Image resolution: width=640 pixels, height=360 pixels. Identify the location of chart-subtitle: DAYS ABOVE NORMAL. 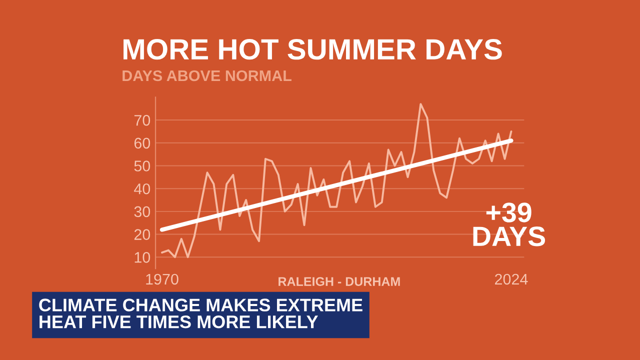
(207, 76).